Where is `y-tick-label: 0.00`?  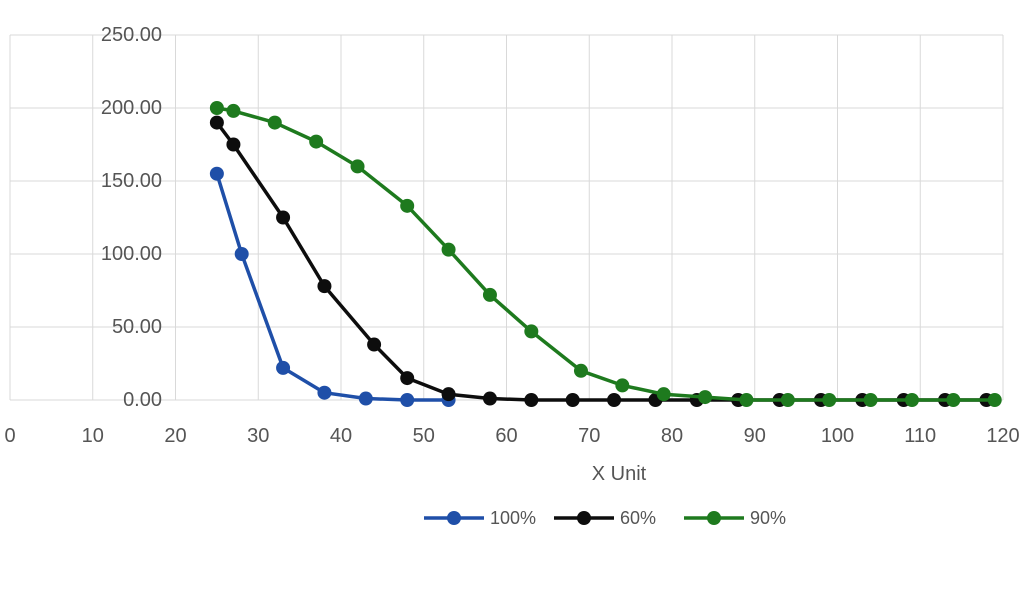 y-tick-label: 0.00 is located at coordinates (142, 400).